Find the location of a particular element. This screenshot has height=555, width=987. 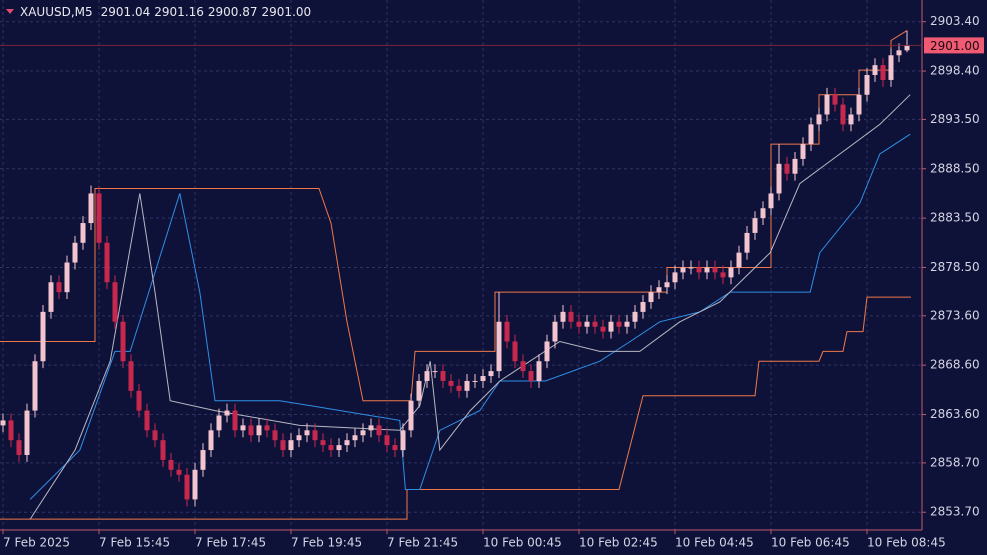

quote-close: 2901.00 is located at coordinates (287, 12).